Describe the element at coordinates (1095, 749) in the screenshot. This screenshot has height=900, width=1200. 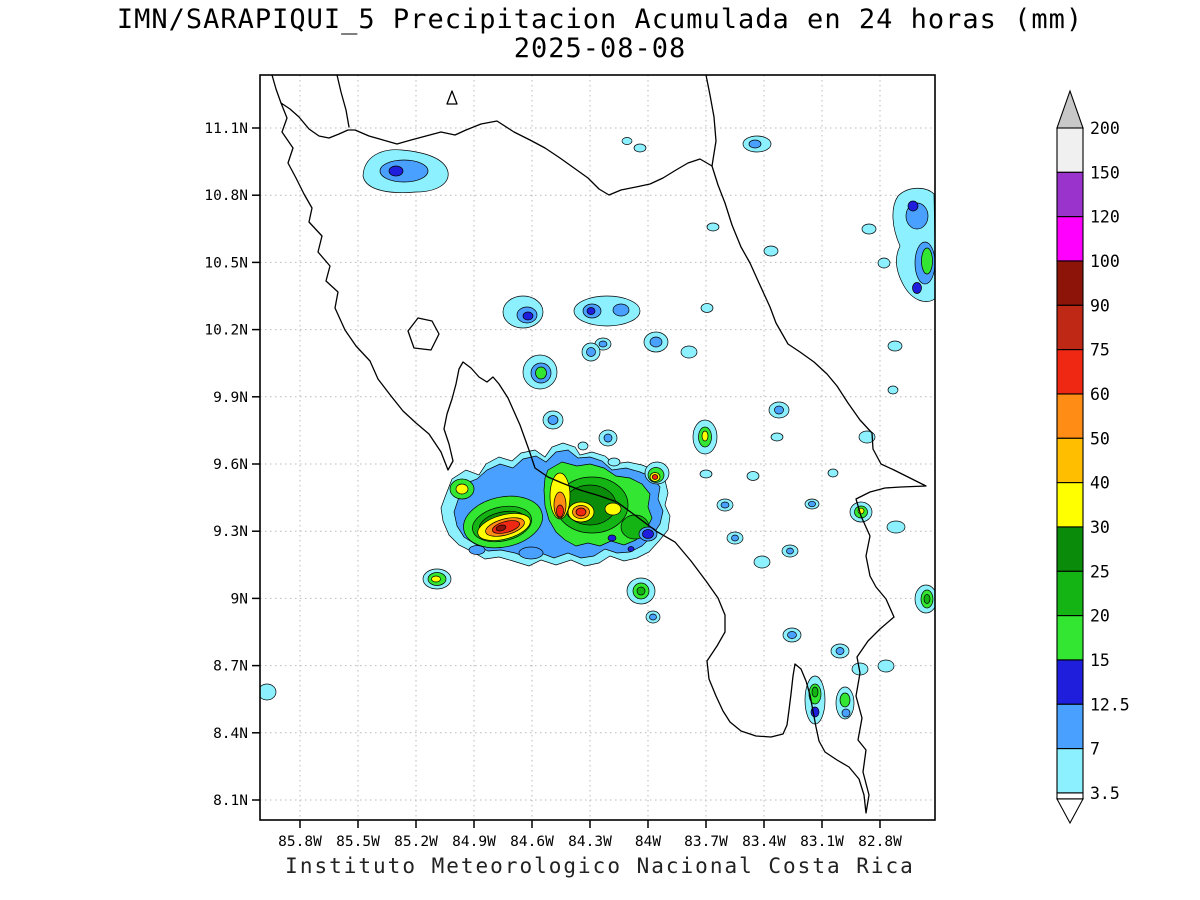
I see `colorbar-tick-label: 7` at that location.